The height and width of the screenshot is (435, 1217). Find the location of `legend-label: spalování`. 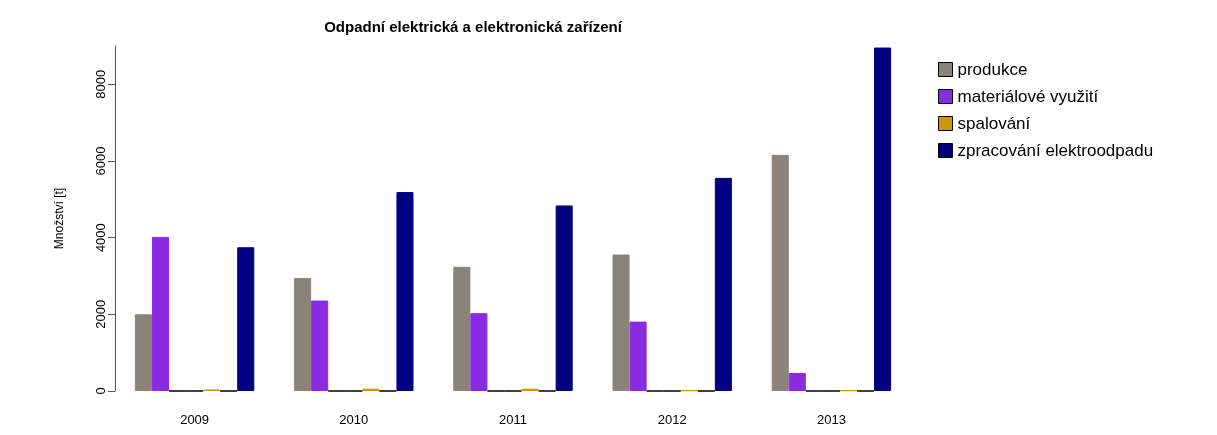

legend-label: spalování is located at coordinates (994, 123).